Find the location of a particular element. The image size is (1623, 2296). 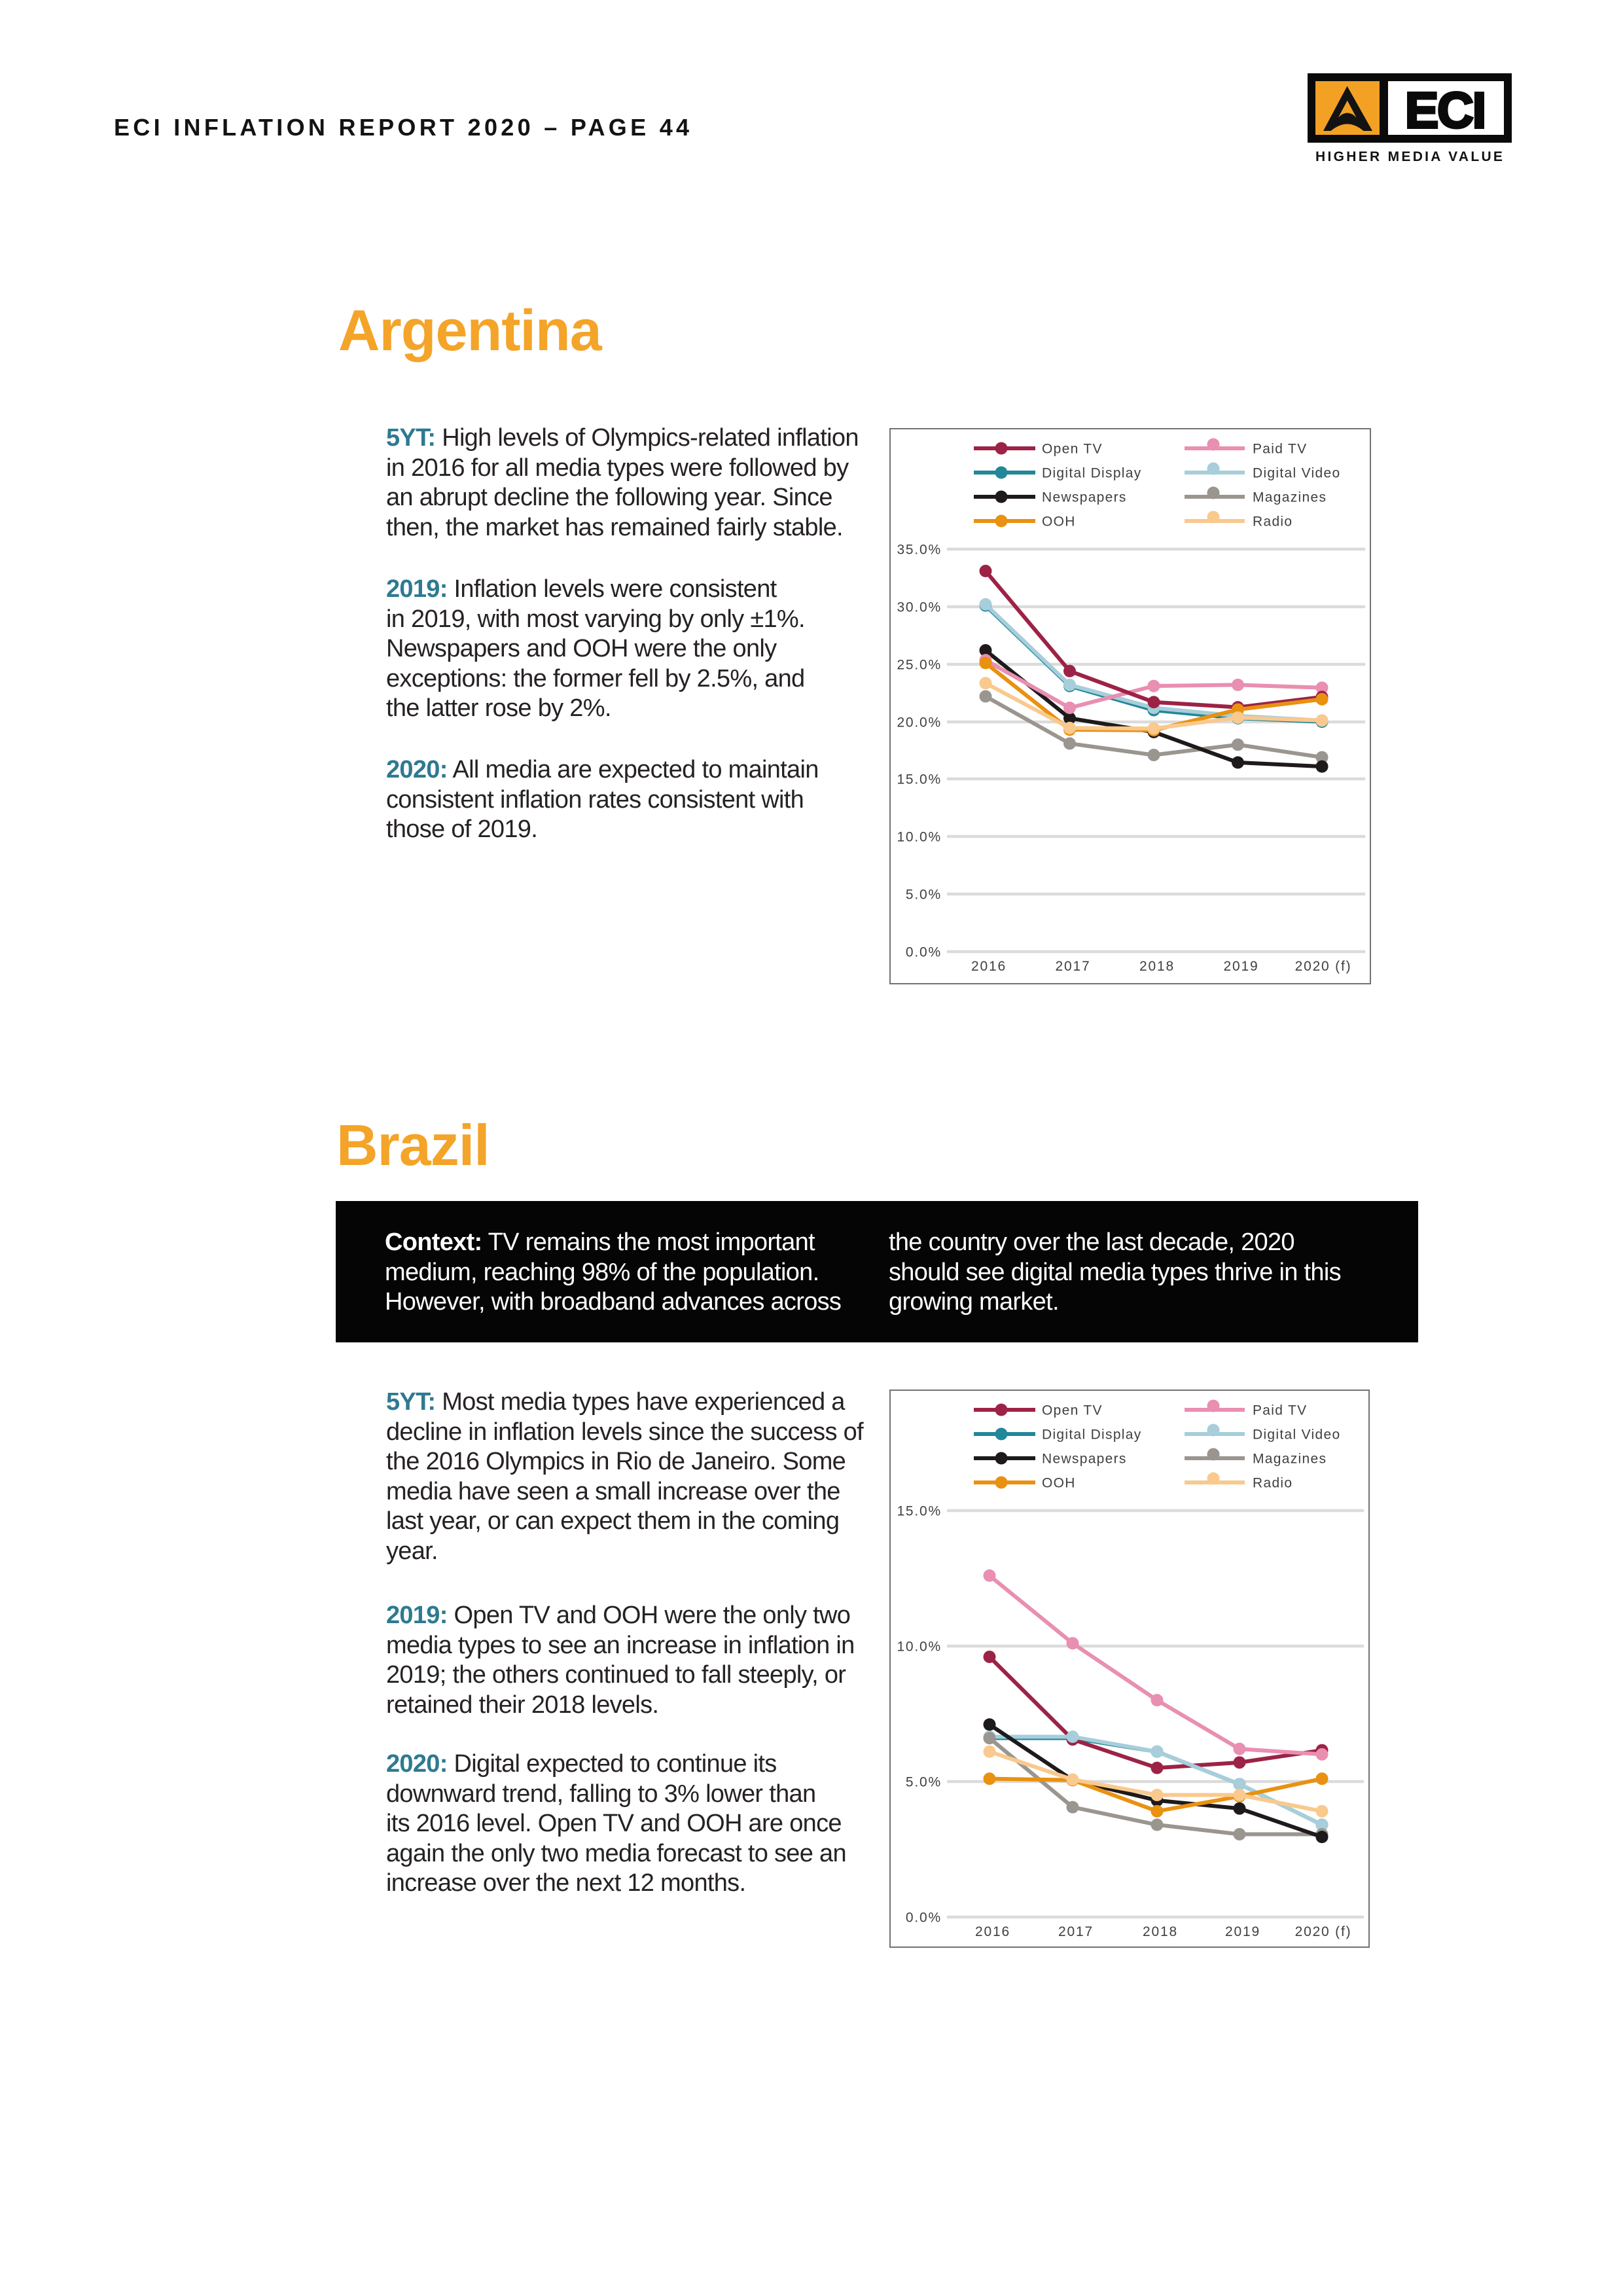

svg-text: ECI is located at coordinates (1445, 110).